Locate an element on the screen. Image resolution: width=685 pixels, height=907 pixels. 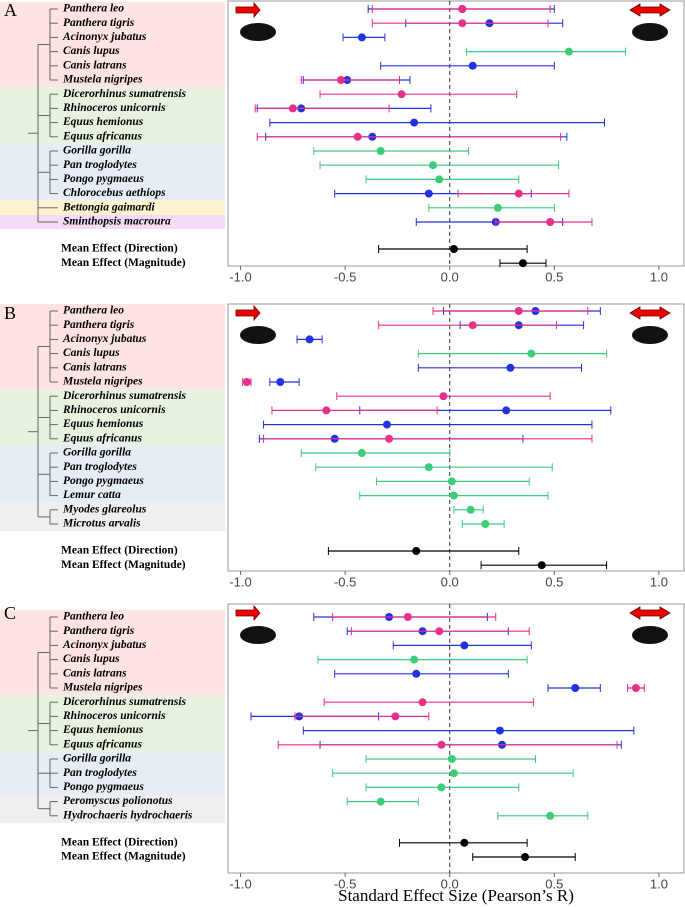
species-label: Sminthopsis macroura is located at coordinates (117, 222).